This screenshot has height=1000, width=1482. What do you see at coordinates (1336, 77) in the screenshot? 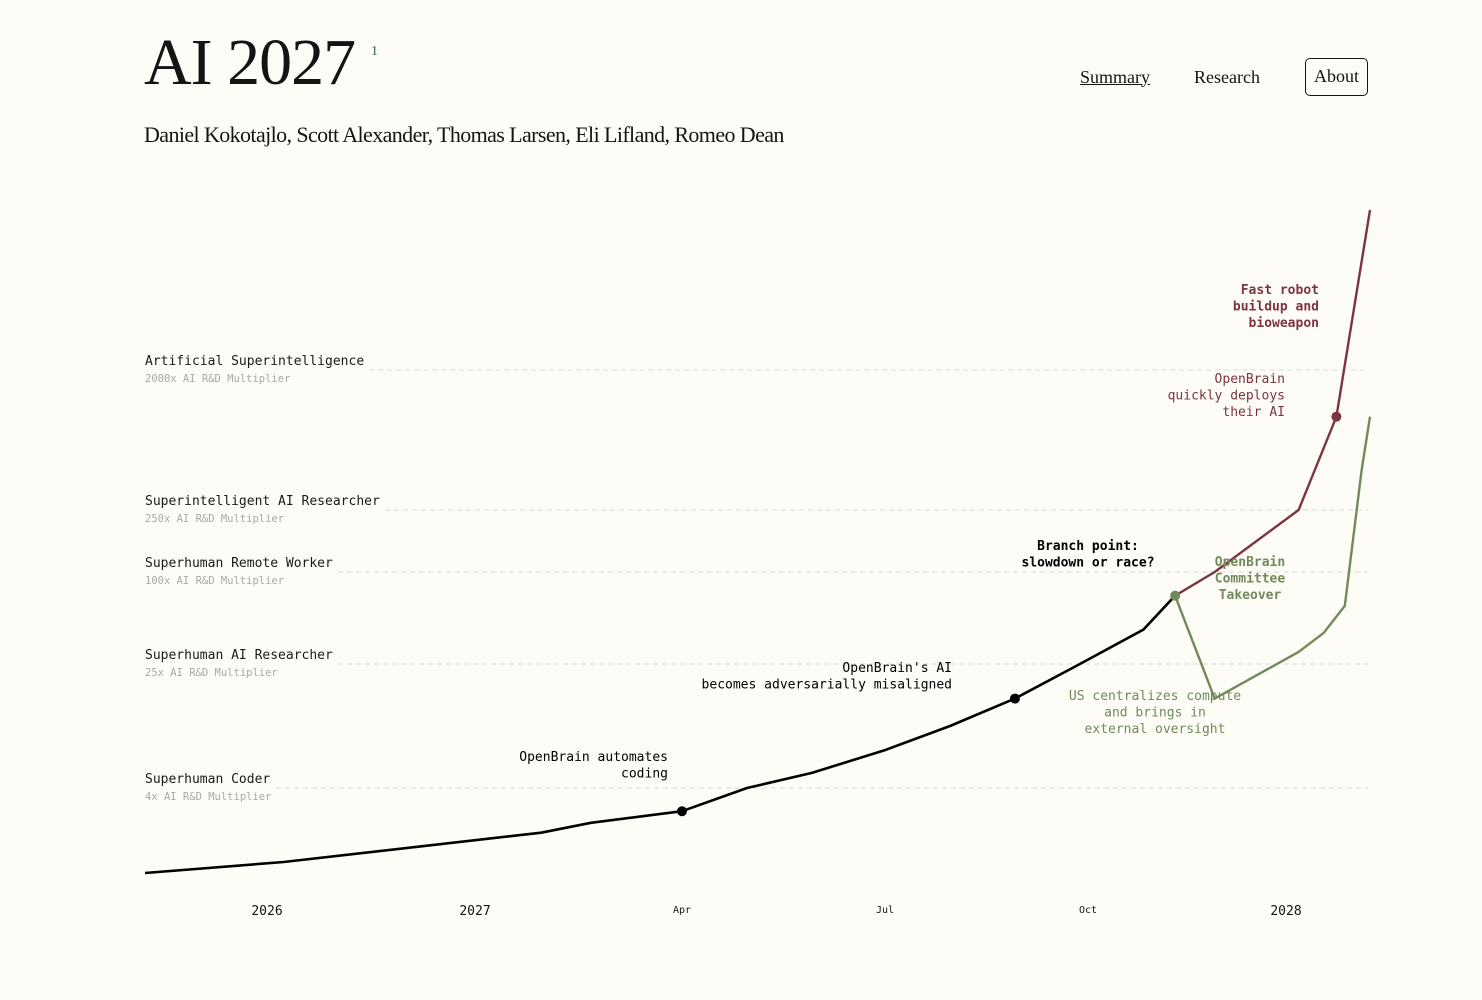
I see `nav-about-button: About` at bounding box center [1336, 77].